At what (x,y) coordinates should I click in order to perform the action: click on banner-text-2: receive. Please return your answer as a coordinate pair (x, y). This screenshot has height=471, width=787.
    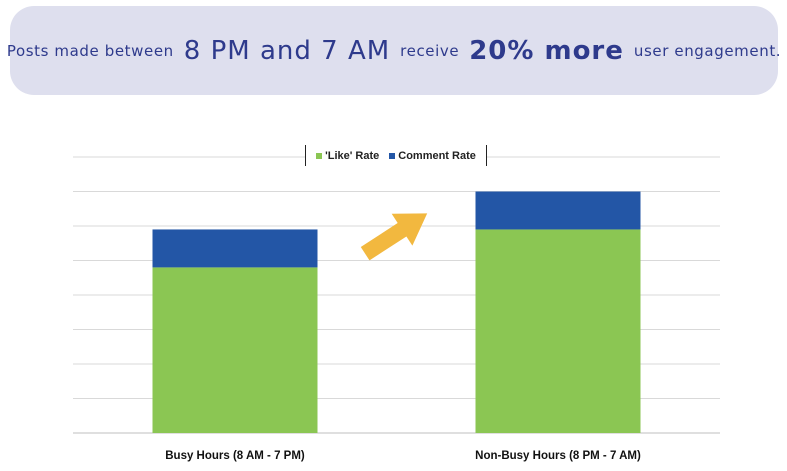
    Looking at the image, I should click on (430, 50).